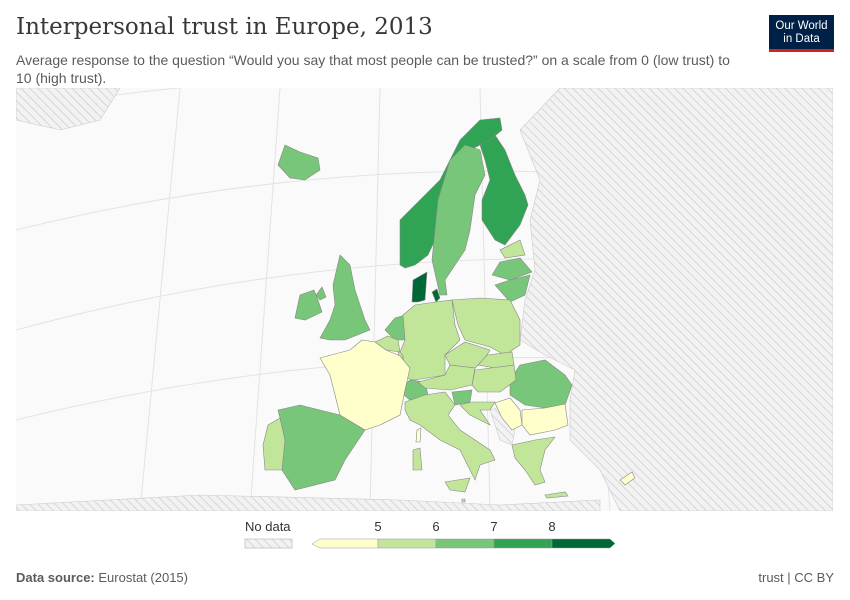  What do you see at coordinates (268, 543) in the screenshot?
I see `legend-no-data-swatch` at bounding box center [268, 543].